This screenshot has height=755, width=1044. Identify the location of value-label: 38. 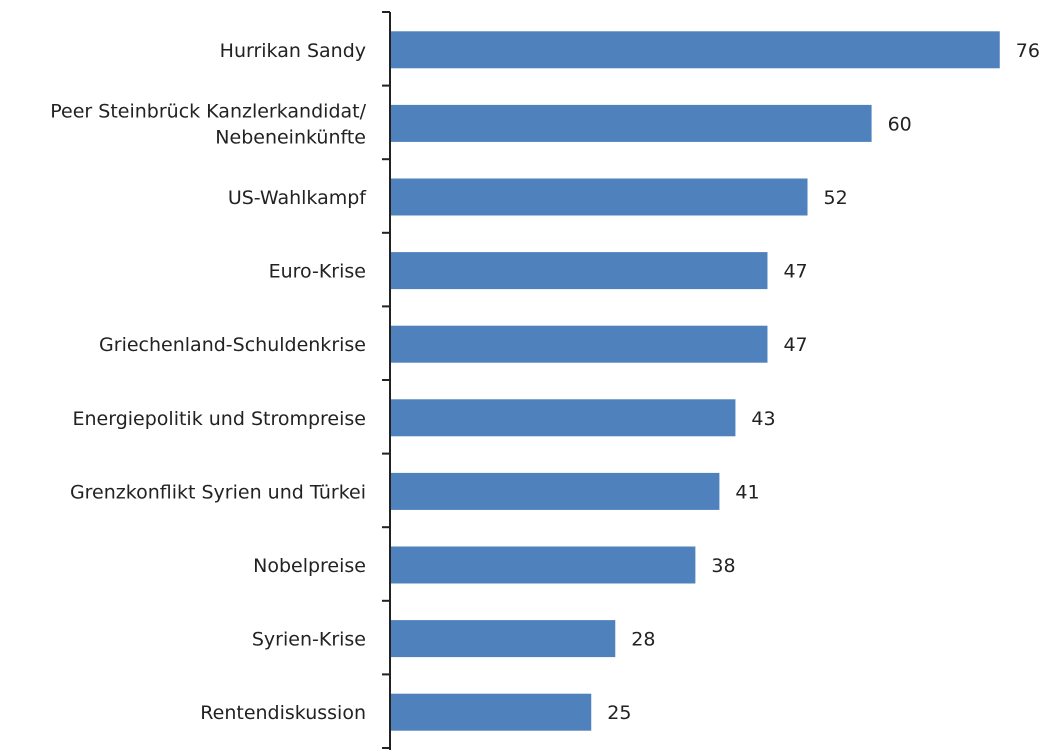
(723, 566).